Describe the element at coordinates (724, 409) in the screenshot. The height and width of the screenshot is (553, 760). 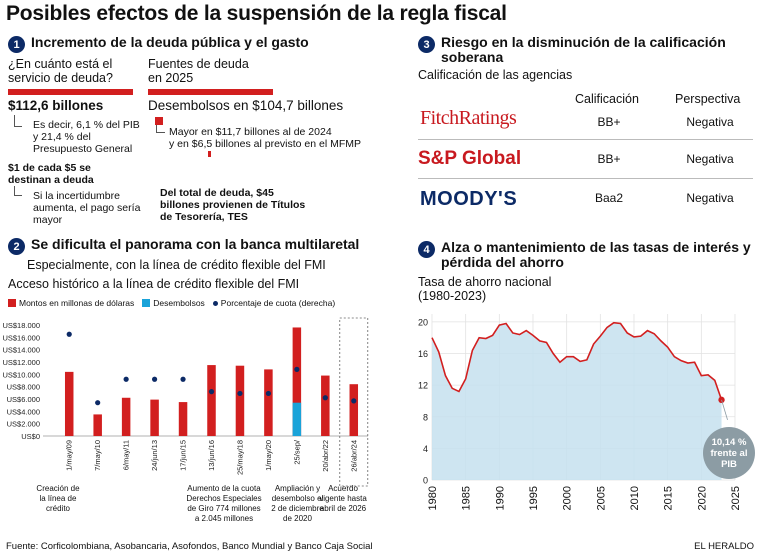
I see `callout-leader` at that location.